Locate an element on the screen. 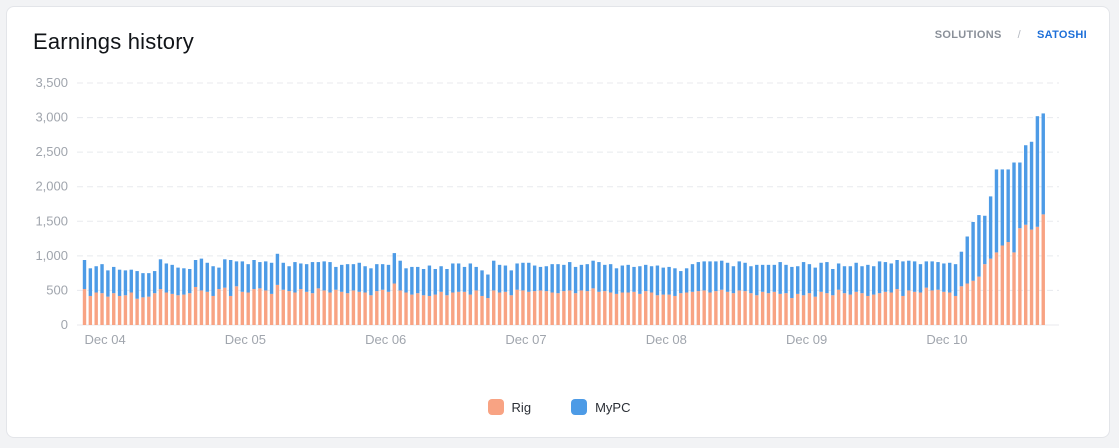 This screenshot has height=448, width=1119. tab-satoshi: SATOSHI is located at coordinates (1062, 35).